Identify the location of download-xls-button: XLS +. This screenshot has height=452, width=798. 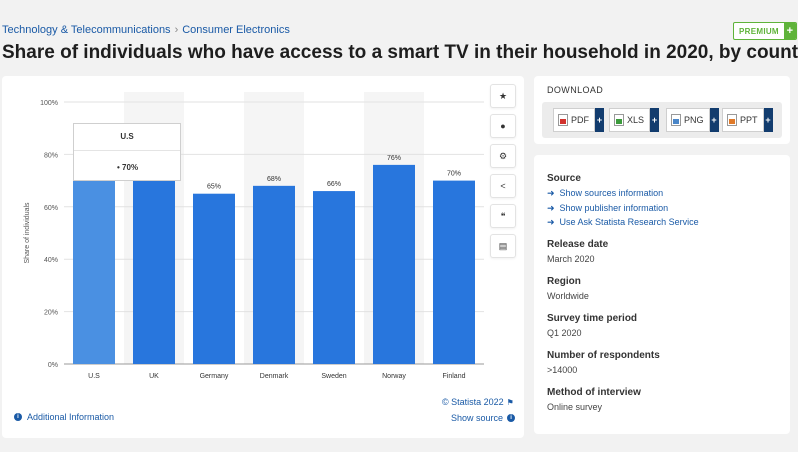
(634, 120).